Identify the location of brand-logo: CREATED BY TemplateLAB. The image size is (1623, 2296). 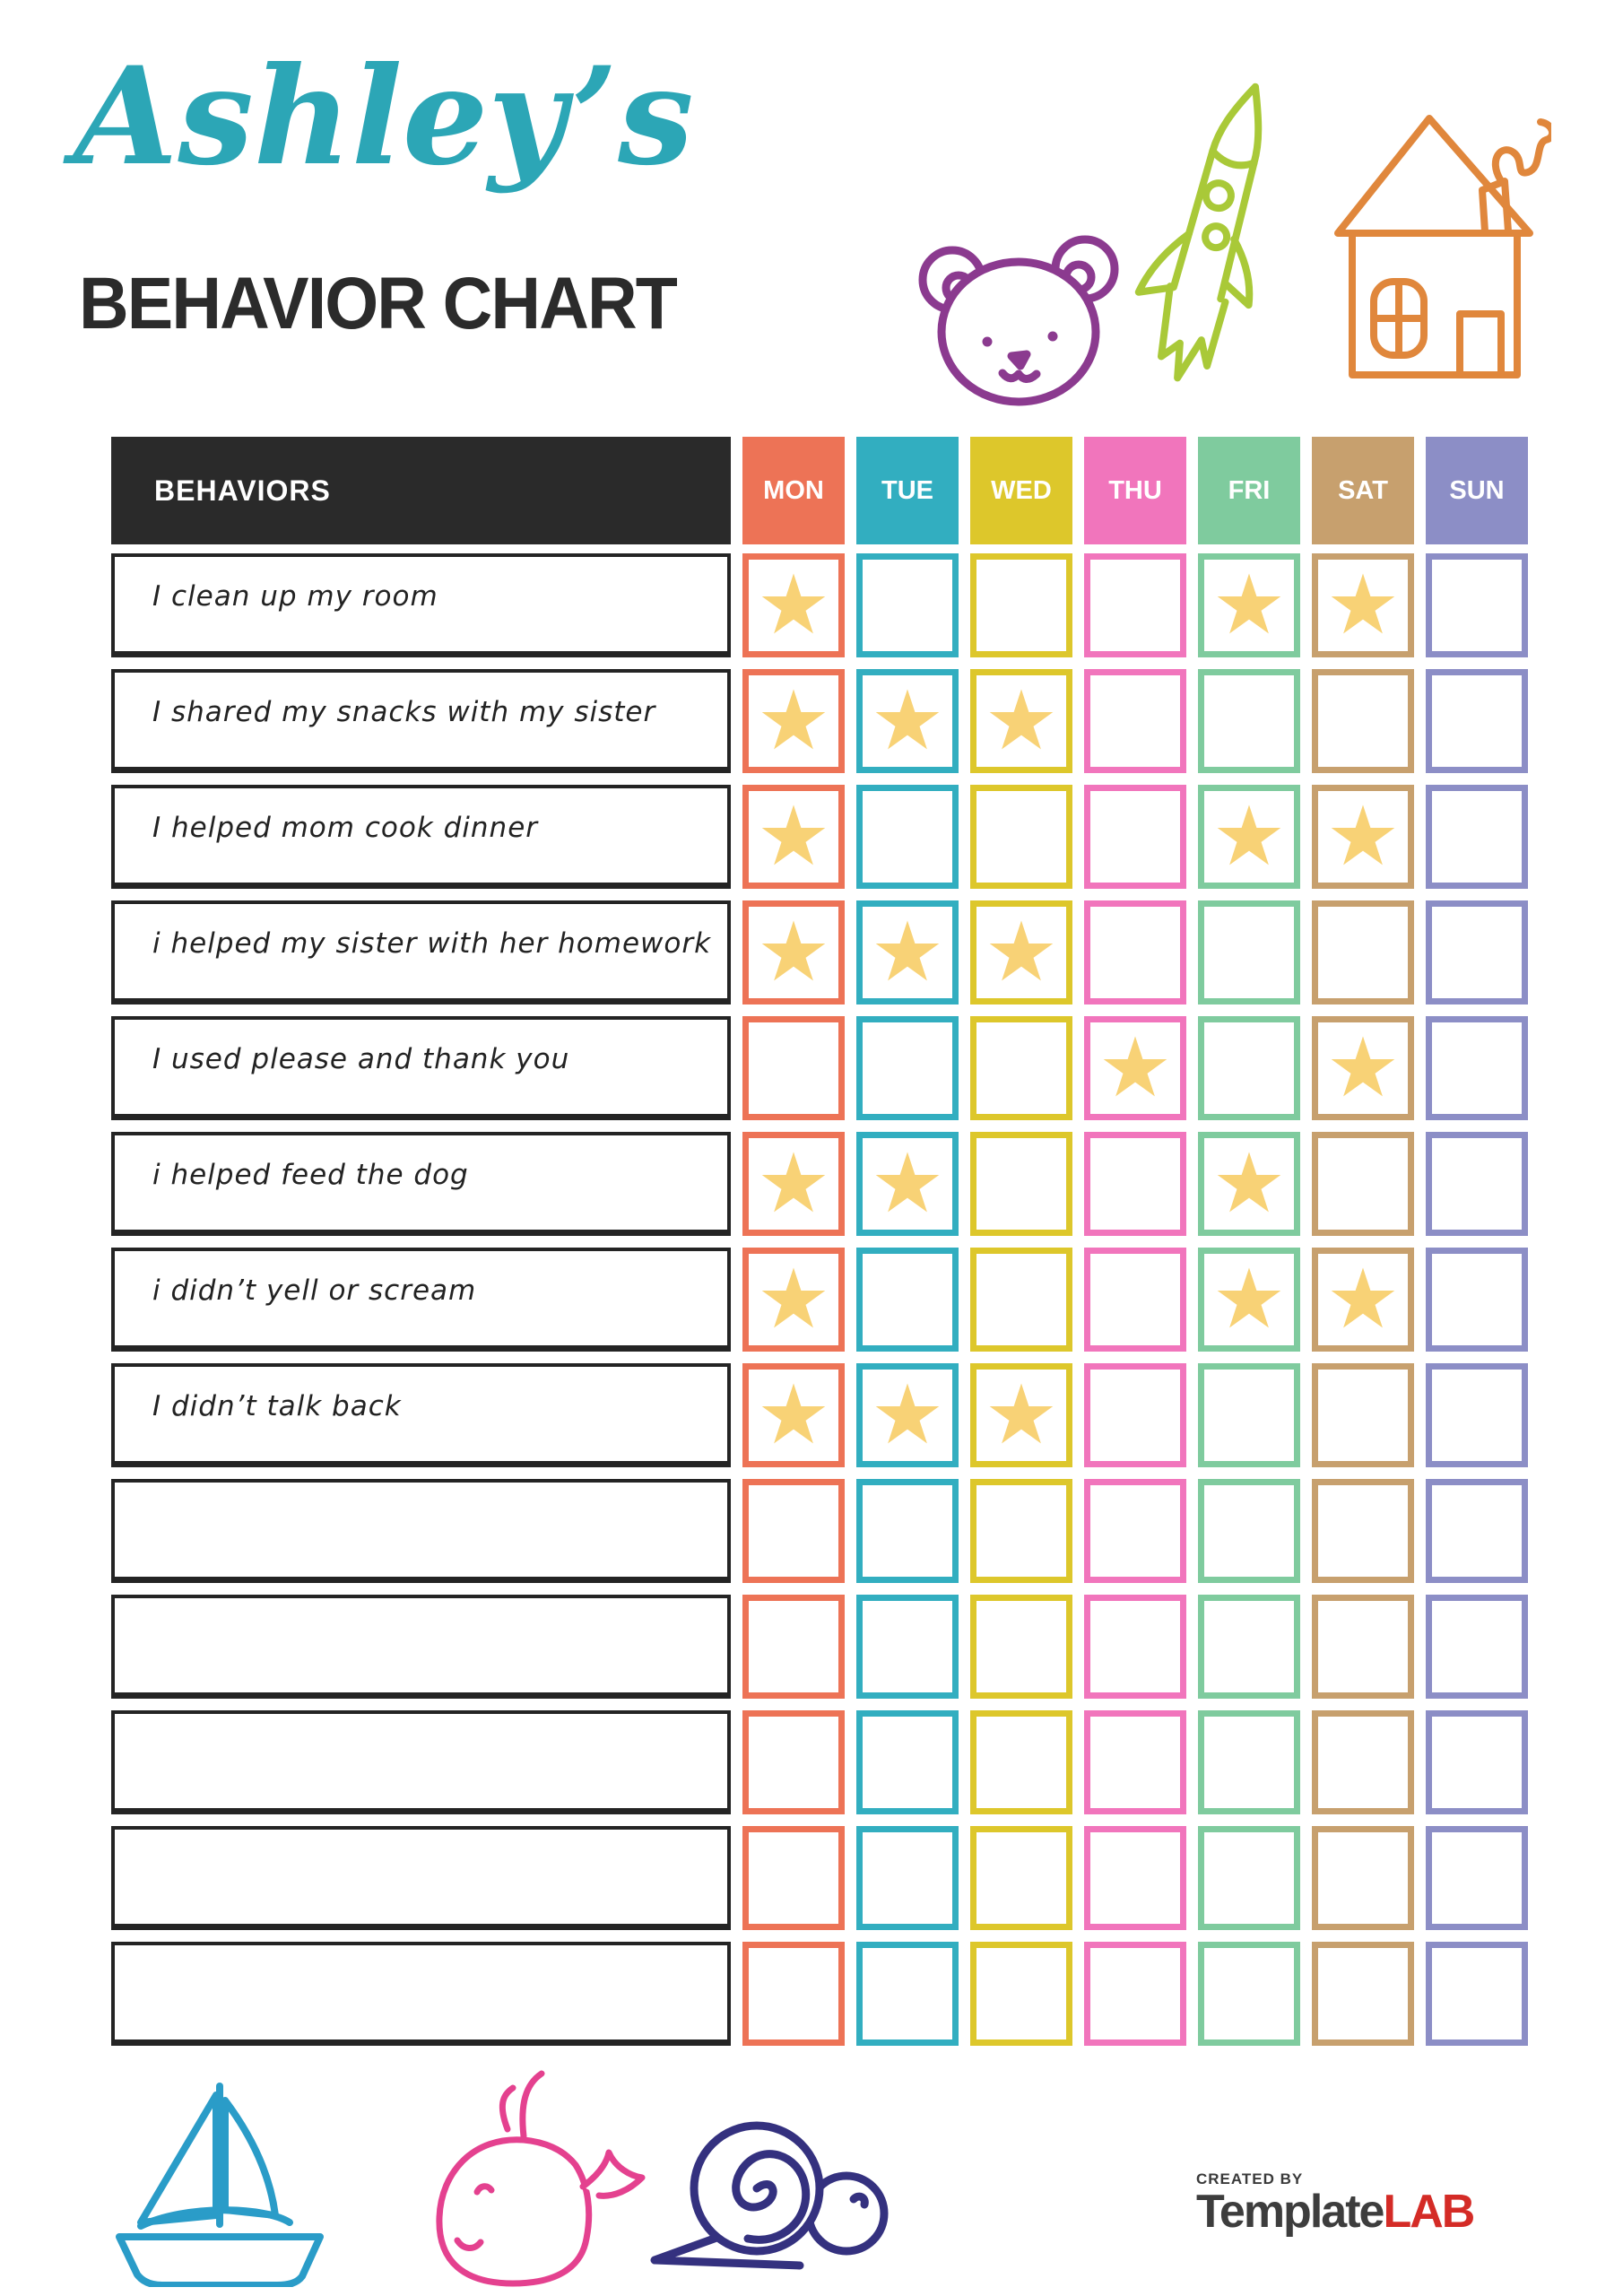
(1335, 2204).